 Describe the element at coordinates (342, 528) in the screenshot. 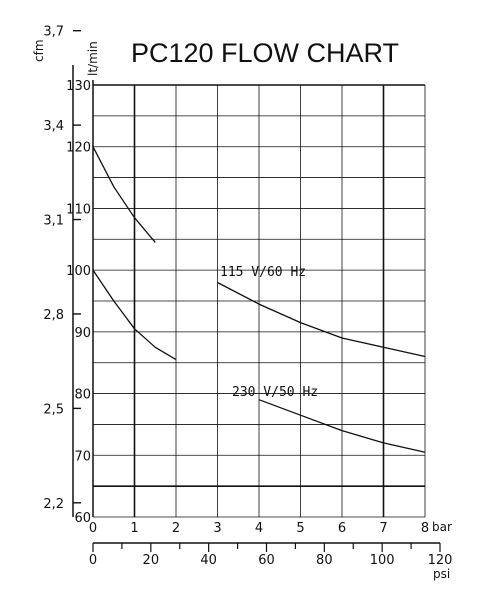

I see `bar-tick-label: 6` at that location.